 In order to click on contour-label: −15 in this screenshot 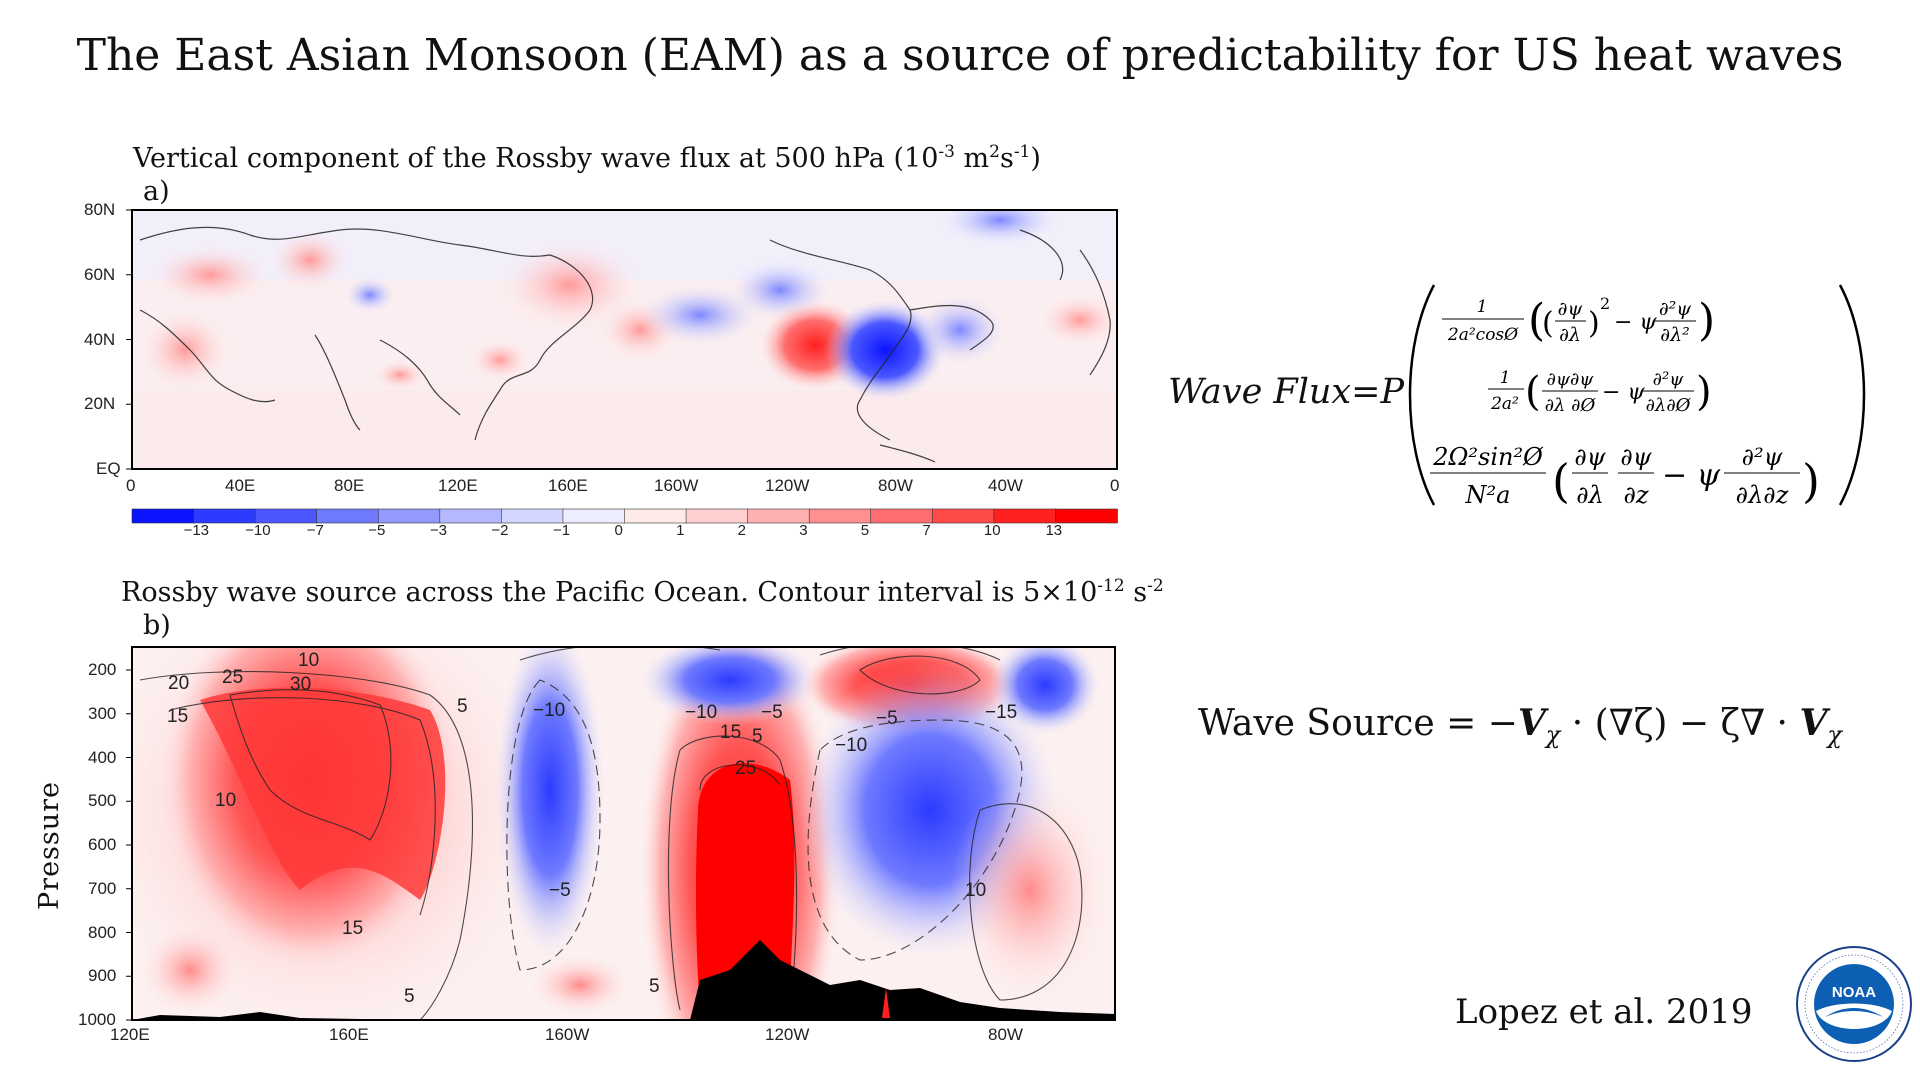, I will do `click(1001, 712)`.